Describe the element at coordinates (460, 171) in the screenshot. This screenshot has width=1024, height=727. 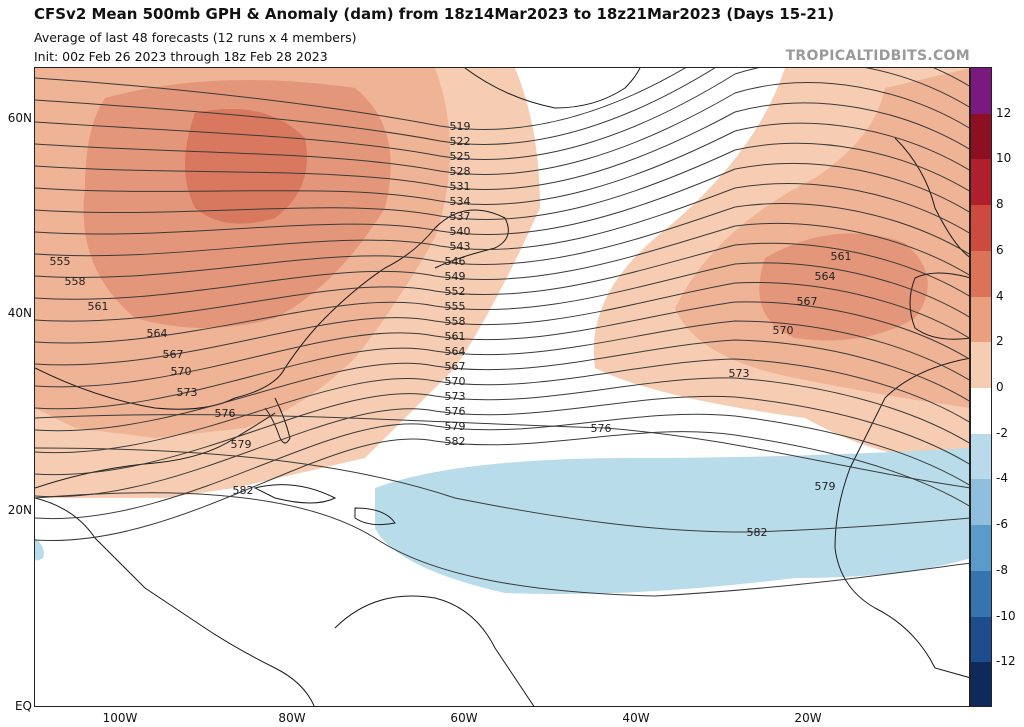
I see `svg-text: 528` at that location.